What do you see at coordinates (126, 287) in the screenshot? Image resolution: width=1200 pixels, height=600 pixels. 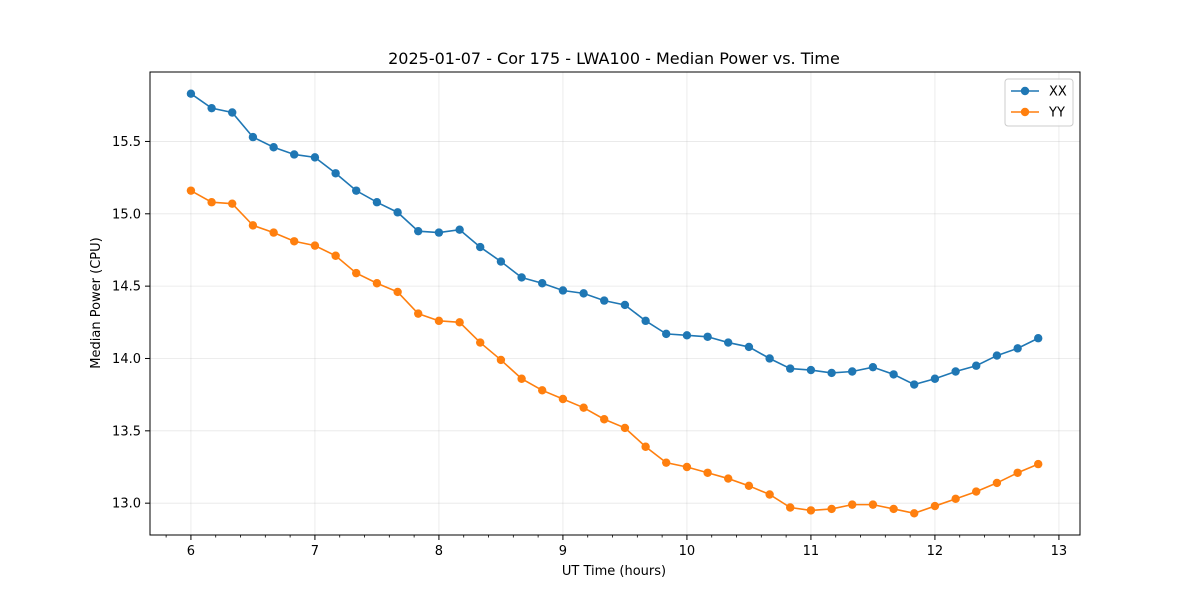 I see `y-tick-label: 14.5` at bounding box center [126, 287].